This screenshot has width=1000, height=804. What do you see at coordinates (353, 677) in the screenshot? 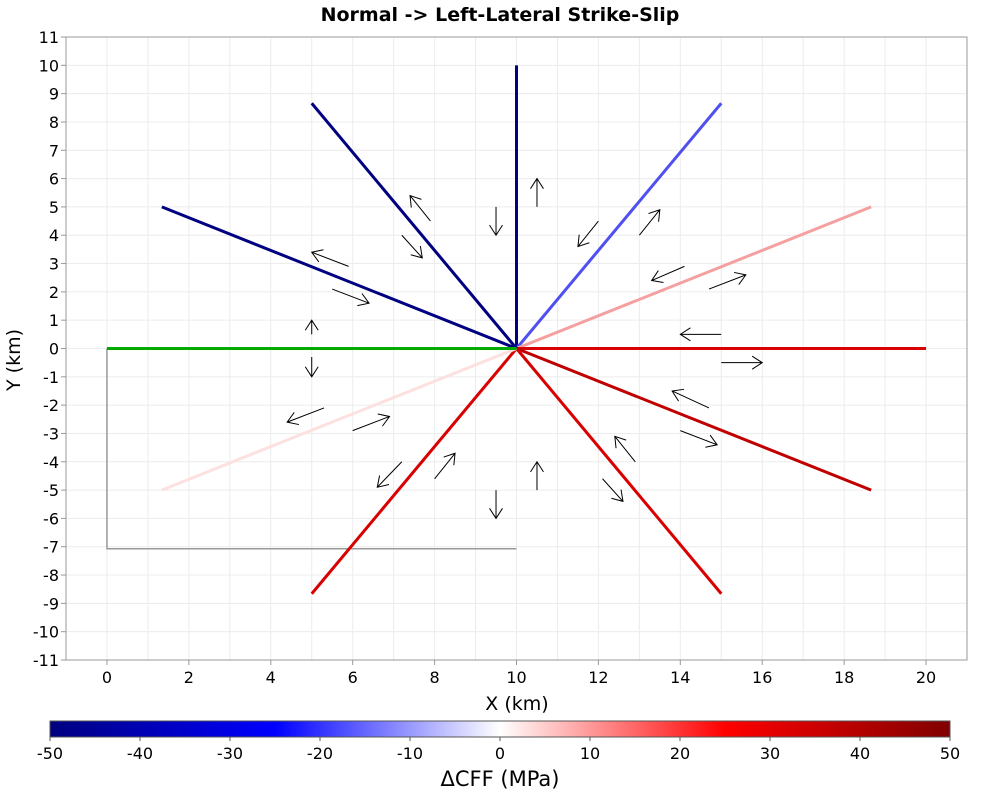
I see `x-tick-label: 6` at bounding box center [353, 677].